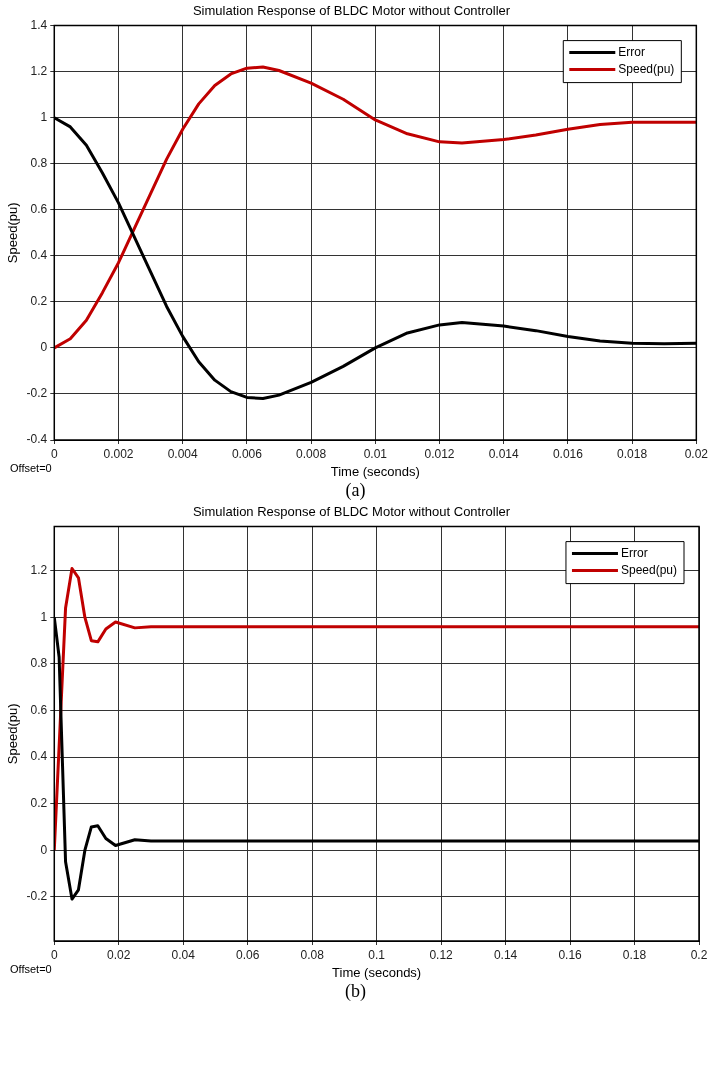 The width and height of the screenshot is (711, 1068). I want to click on x-tick-label: 0.016, so click(568, 453).